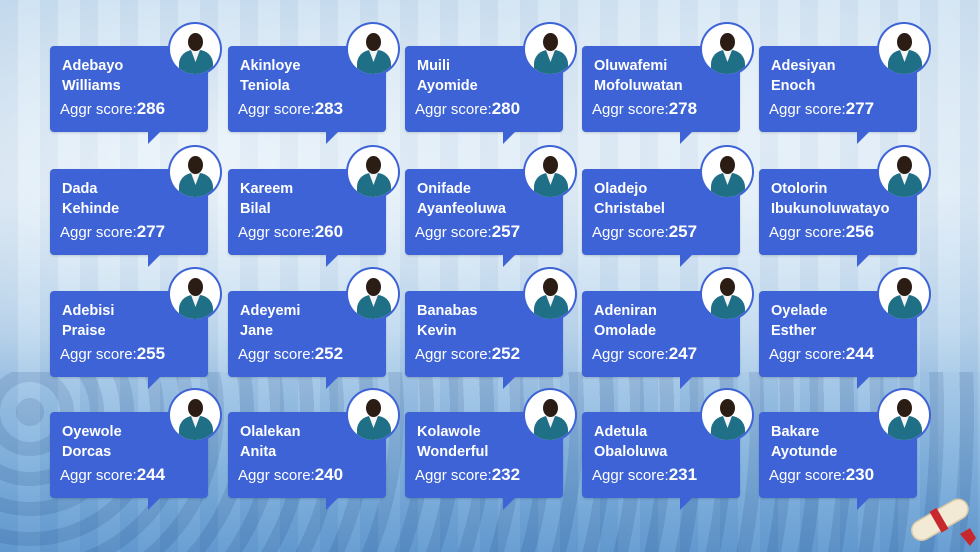  Describe the element at coordinates (151, 353) in the screenshot. I see `score-value: 255` at that location.